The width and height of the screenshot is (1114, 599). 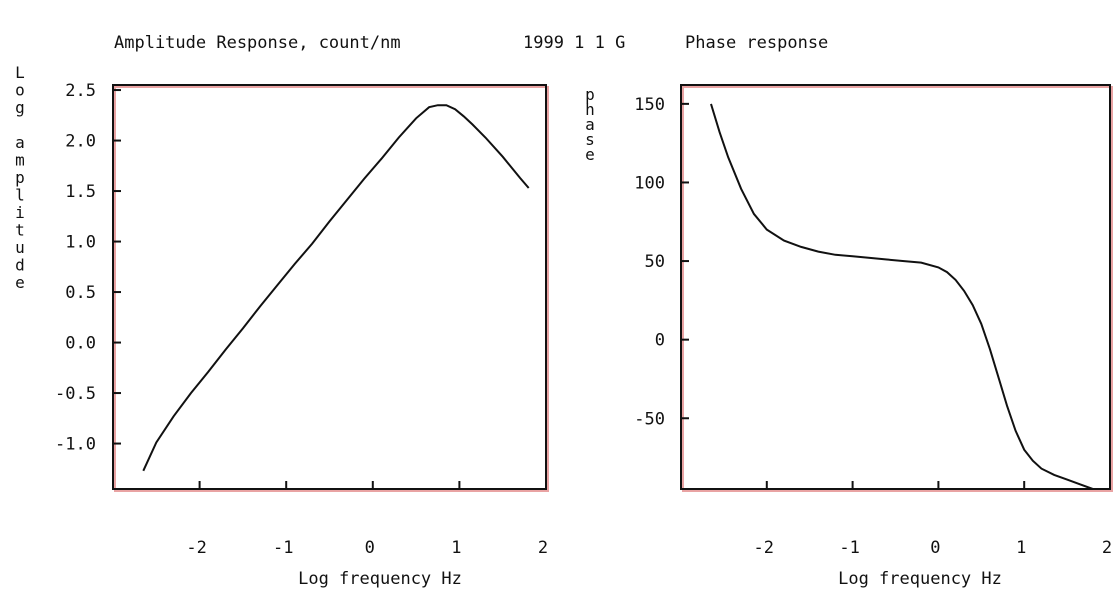 What do you see at coordinates (764, 548) in the screenshot?
I see `ph-x-tick-label: -2` at bounding box center [764, 548].